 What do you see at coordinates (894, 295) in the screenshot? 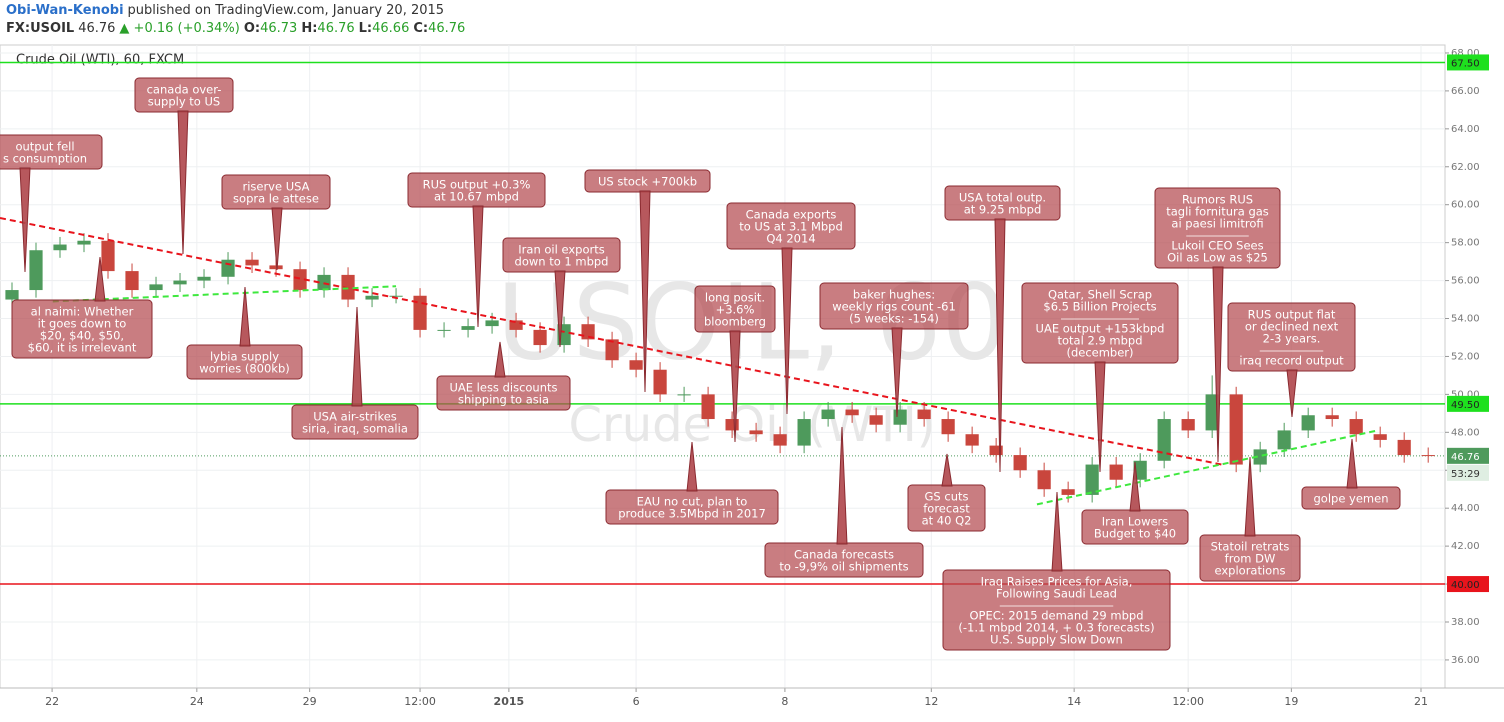
I see `callout-text: baker hughes:` at bounding box center [894, 295].